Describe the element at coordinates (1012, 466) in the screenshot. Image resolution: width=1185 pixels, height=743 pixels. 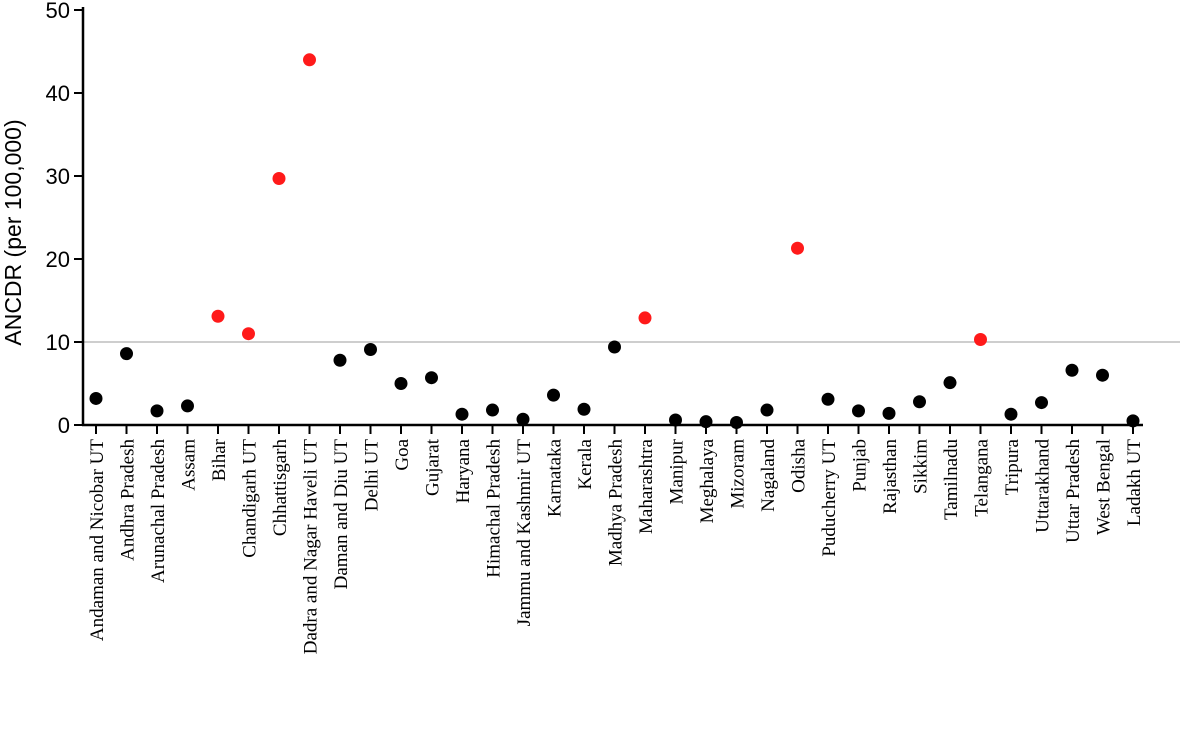
I see `x-tick-label: Tripura` at that location.